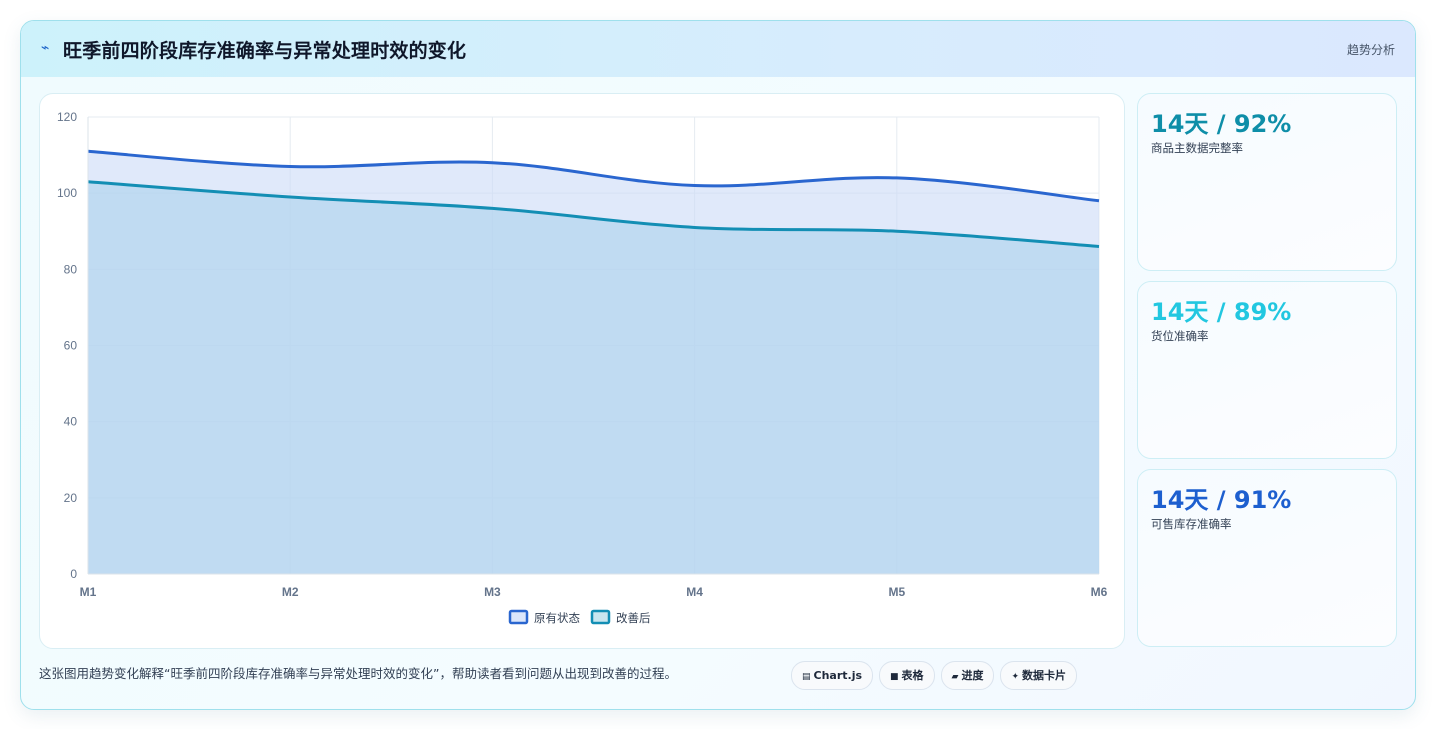  Describe the element at coordinates (265, 51) in the screenshot. I see `page-title: 旺季前四阶段库存准确率与异常处理时效的变化` at that location.